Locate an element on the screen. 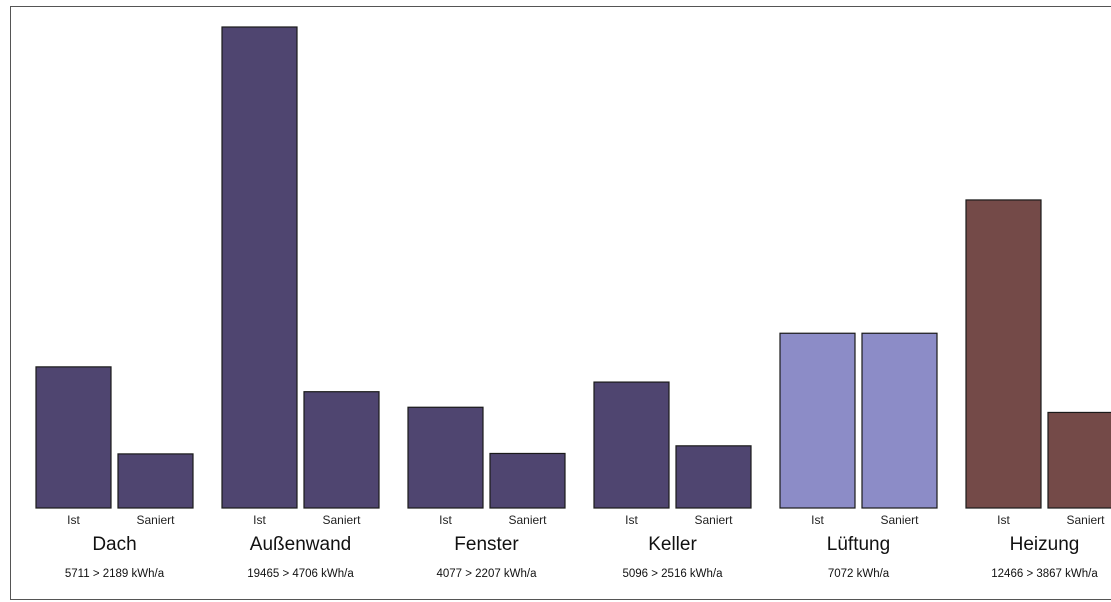 The image size is (1111, 602). bar-label-lueftung-saniert: Saniert is located at coordinates (899, 520).